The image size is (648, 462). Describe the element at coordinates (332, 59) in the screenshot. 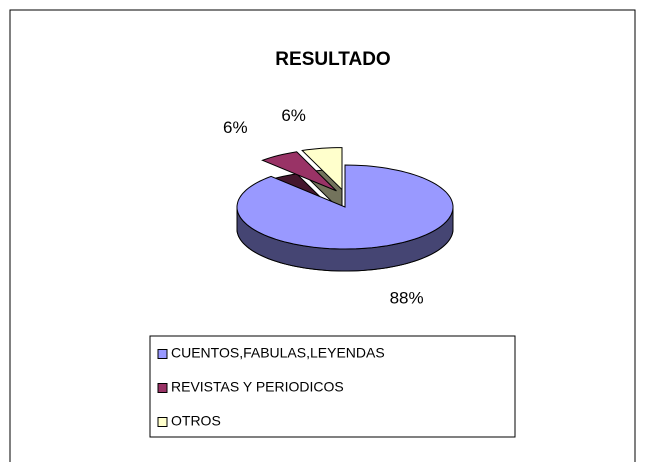

I see `chart-title: RESULTADO` at that location.